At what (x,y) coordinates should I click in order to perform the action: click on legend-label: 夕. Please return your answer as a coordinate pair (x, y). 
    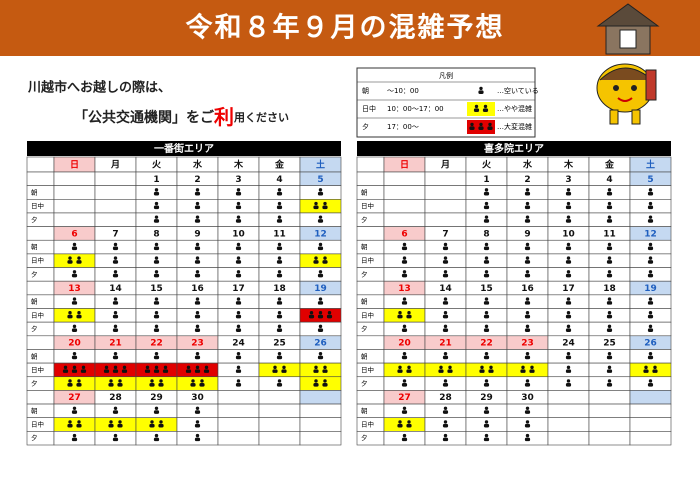
    Looking at the image, I should click on (365, 126).